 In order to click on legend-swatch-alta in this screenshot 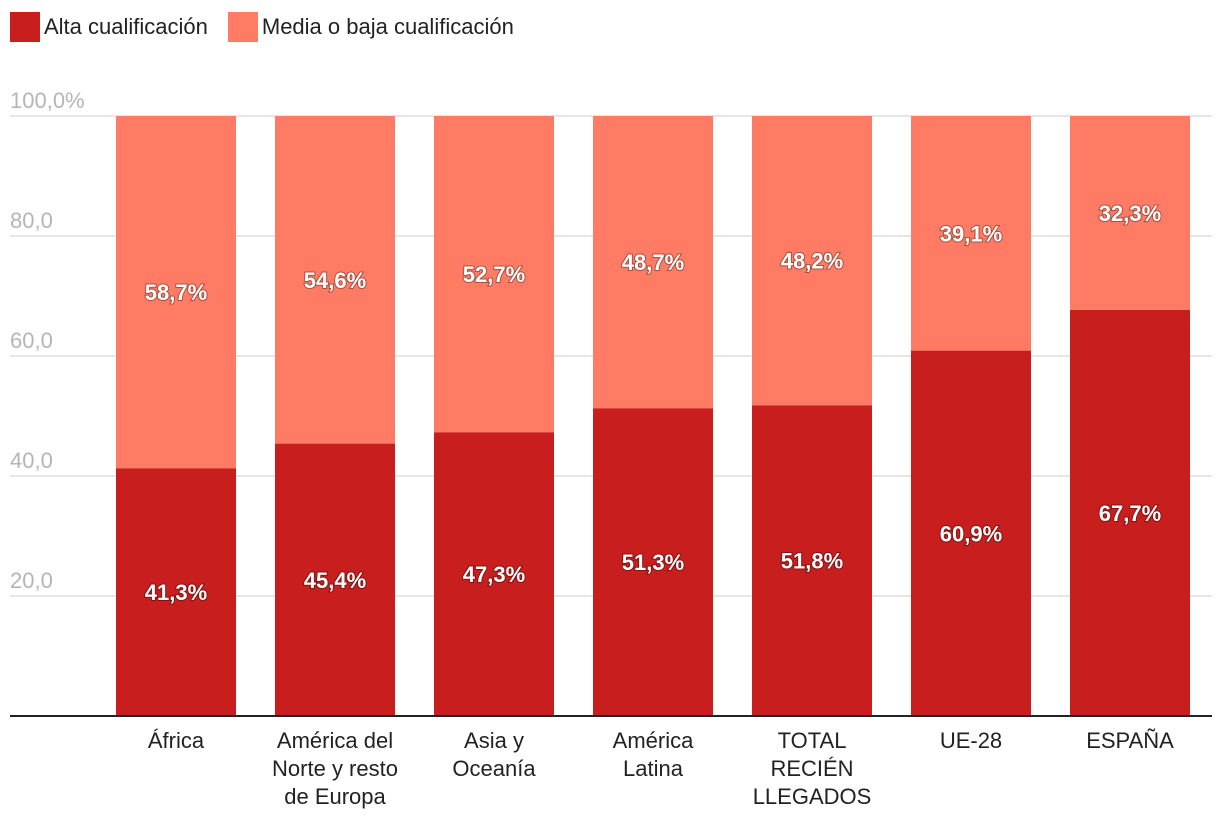, I will do `click(25, 27)`.